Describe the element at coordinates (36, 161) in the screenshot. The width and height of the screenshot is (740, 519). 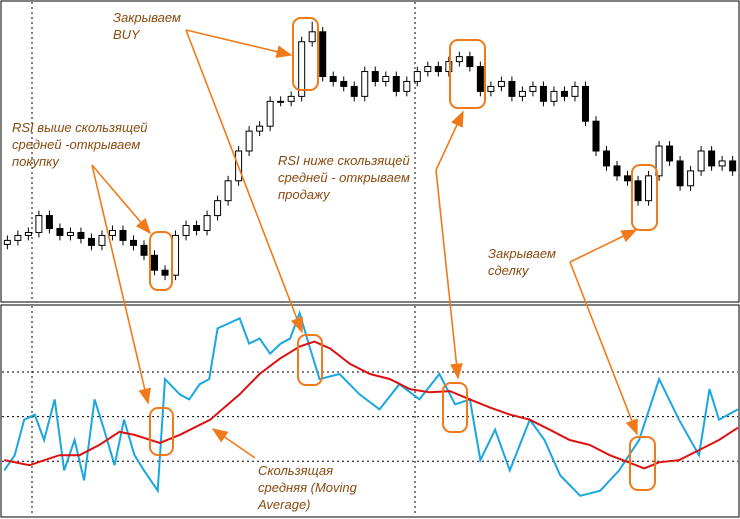
I see `annotation: покупку` at that location.